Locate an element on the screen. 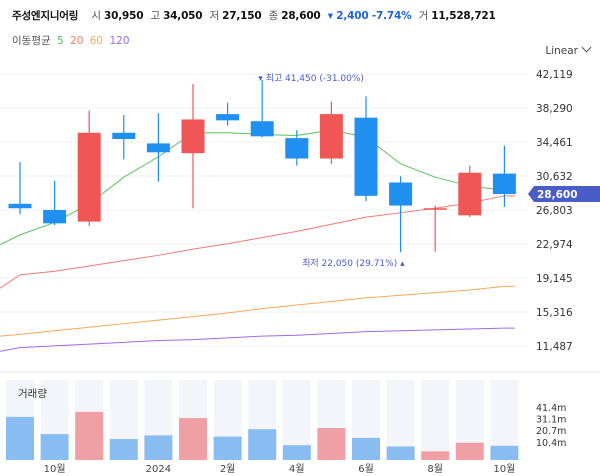  low-label: 저 is located at coordinates (214, 16).